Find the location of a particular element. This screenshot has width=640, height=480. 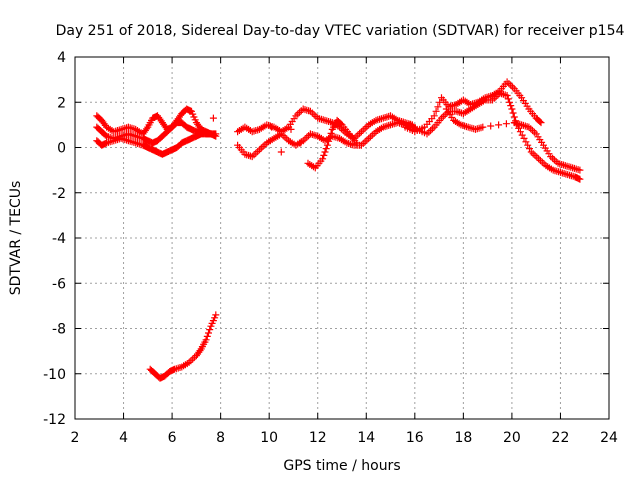

x-tick-label: 12 is located at coordinates (318, 438).